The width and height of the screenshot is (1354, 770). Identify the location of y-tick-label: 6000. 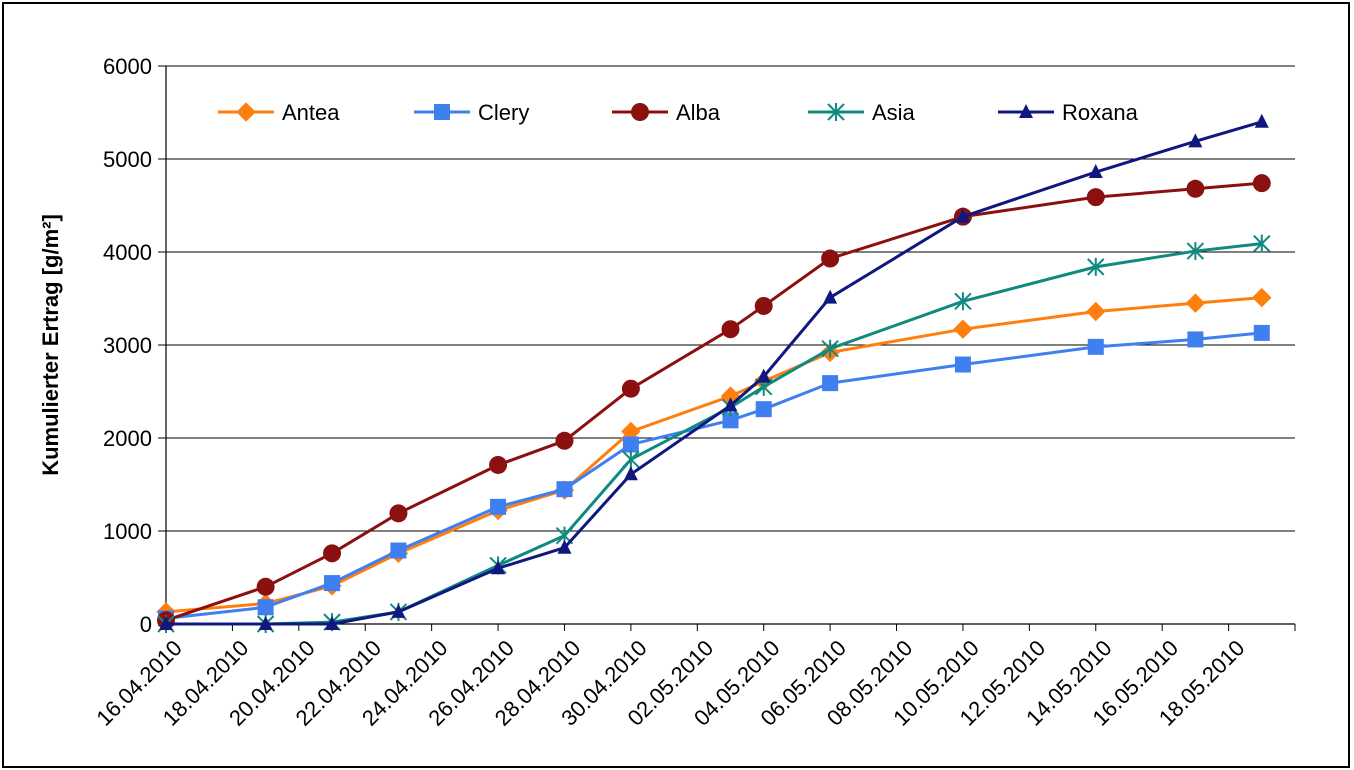
(127, 66).